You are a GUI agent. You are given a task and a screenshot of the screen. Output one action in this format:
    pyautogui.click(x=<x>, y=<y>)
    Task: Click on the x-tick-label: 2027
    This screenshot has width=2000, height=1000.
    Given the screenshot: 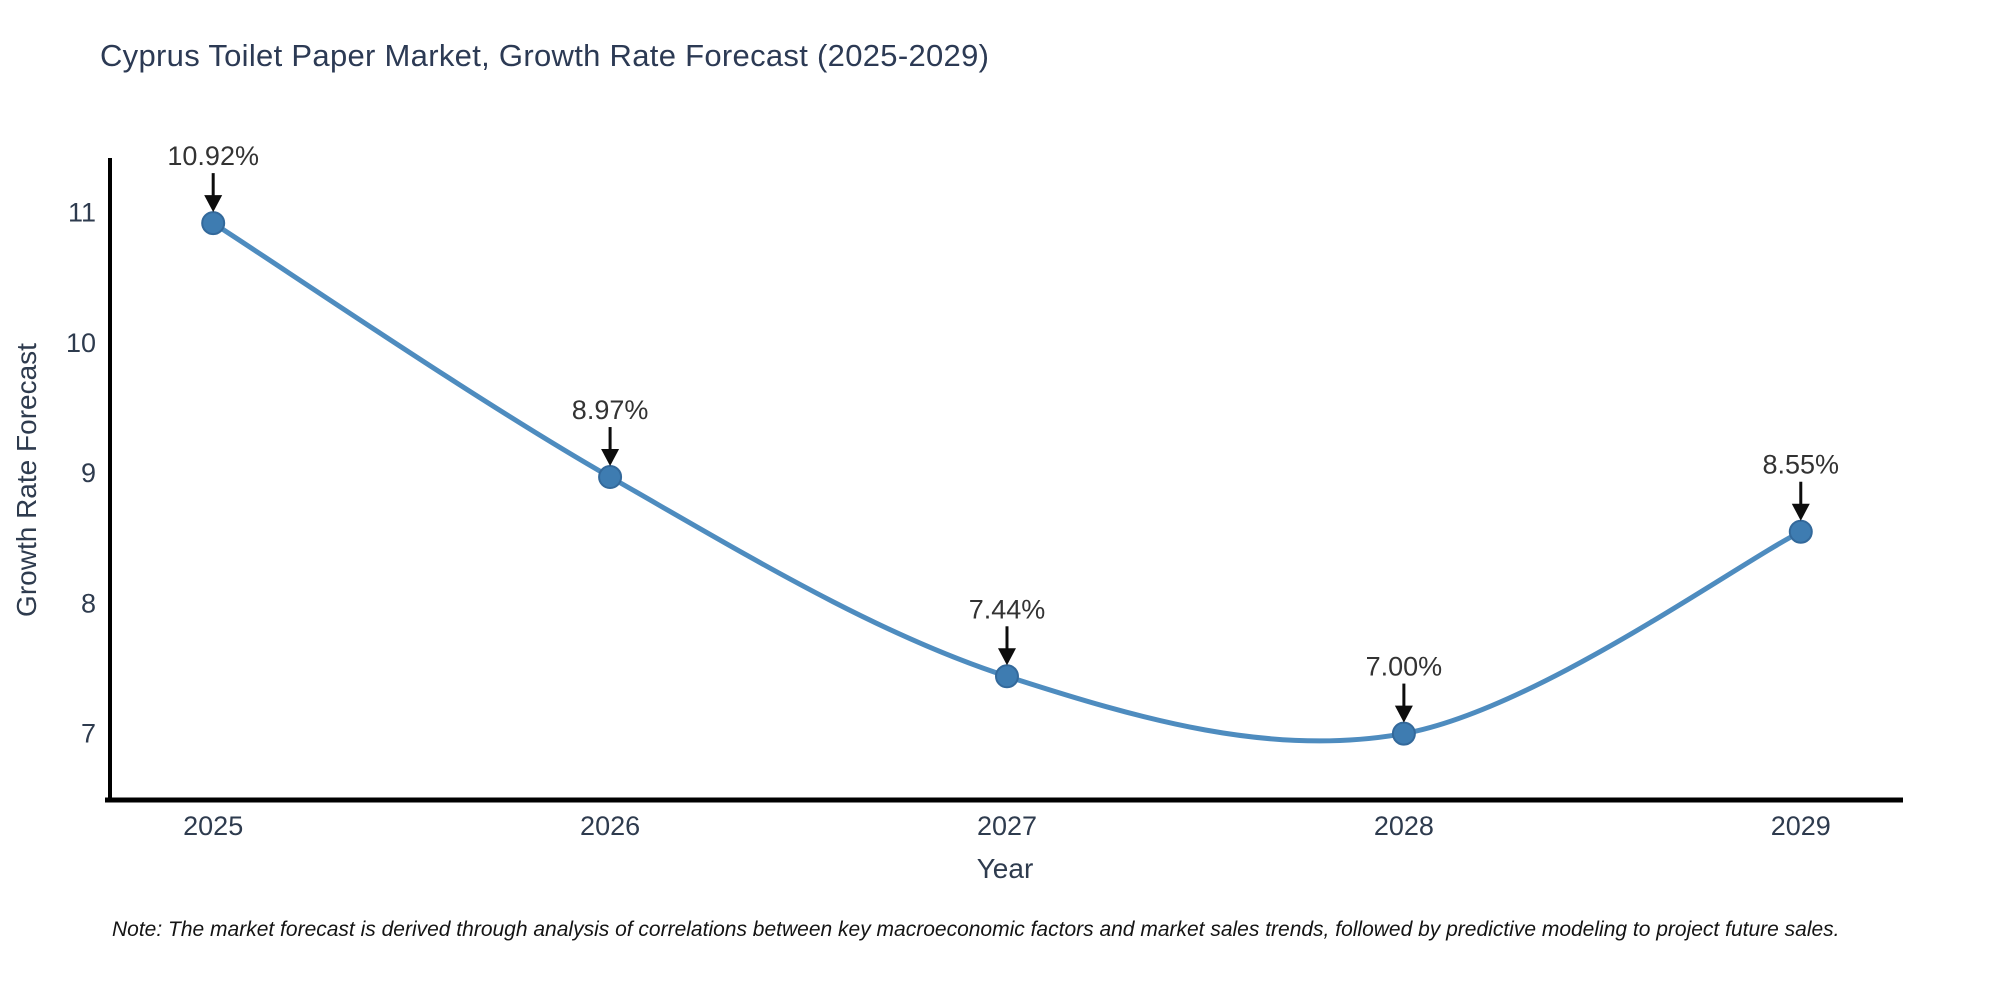 What is the action you would take?
    pyautogui.click(x=1007, y=826)
    